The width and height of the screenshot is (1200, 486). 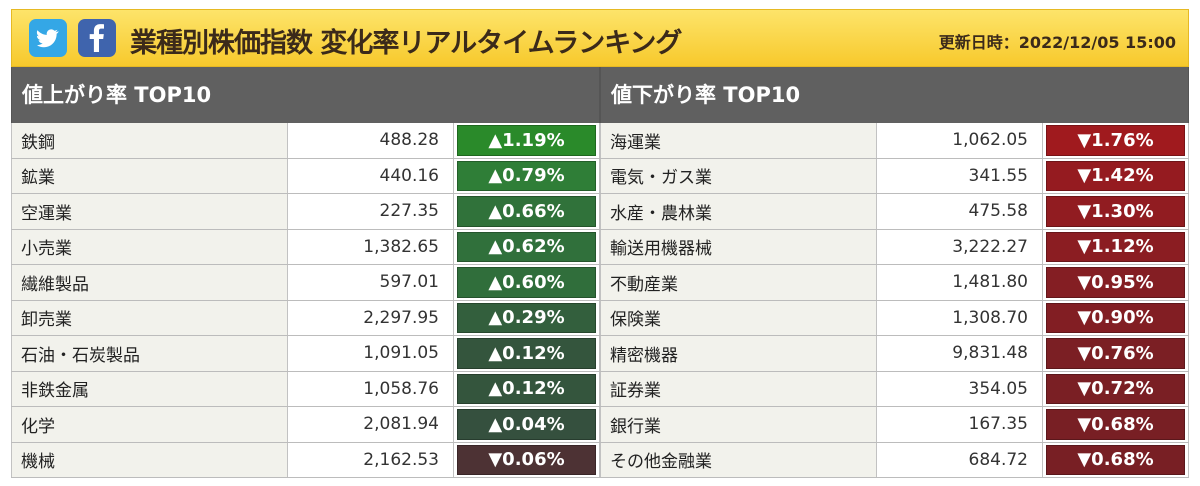 I want to click on change-badge: ▼0.06%, so click(x=526, y=459).